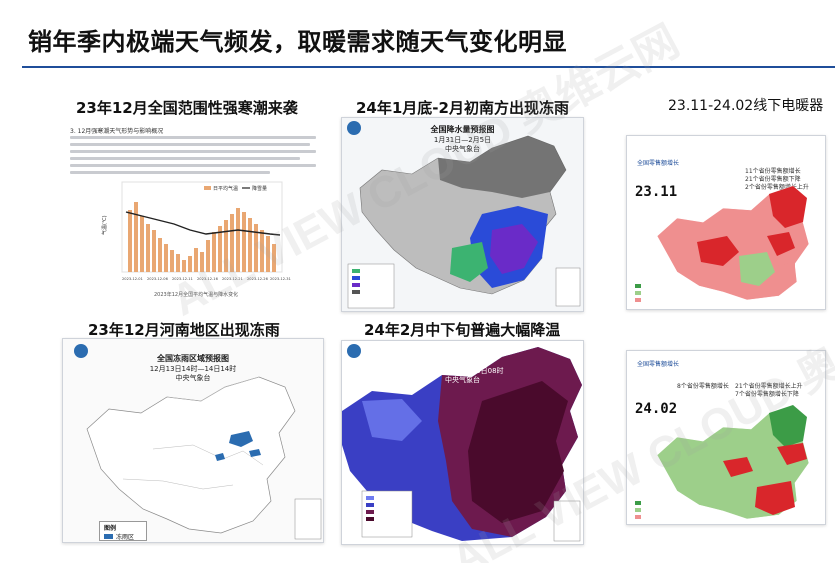 This screenshot has width=835, height=563. What do you see at coordinates (767, 394) in the screenshot?
I see `map-legend-item: 7个省份零售额增长下降` at bounding box center [767, 394].